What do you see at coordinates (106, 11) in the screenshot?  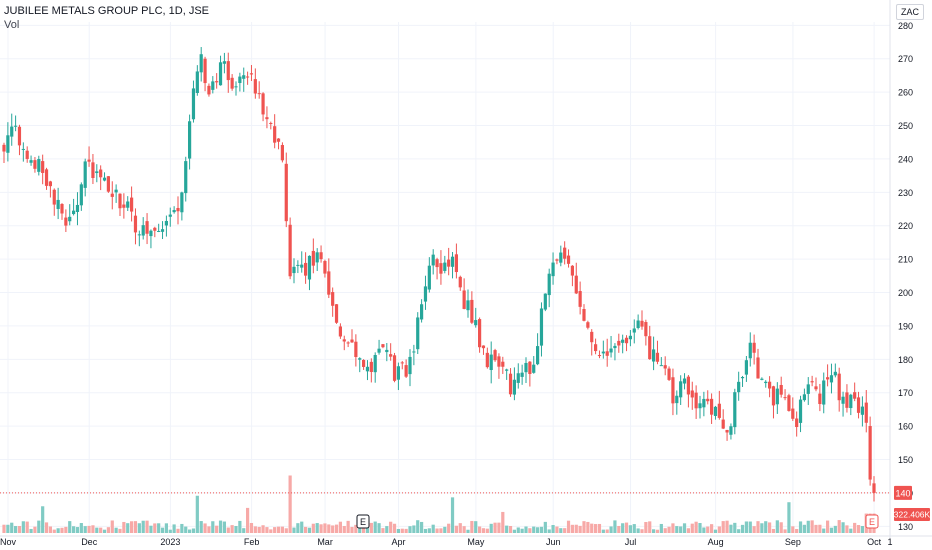 I see `symbol-title: JUBILEE METALS GROUP PLC, 1D, JSE` at bounding box center [106, 11].